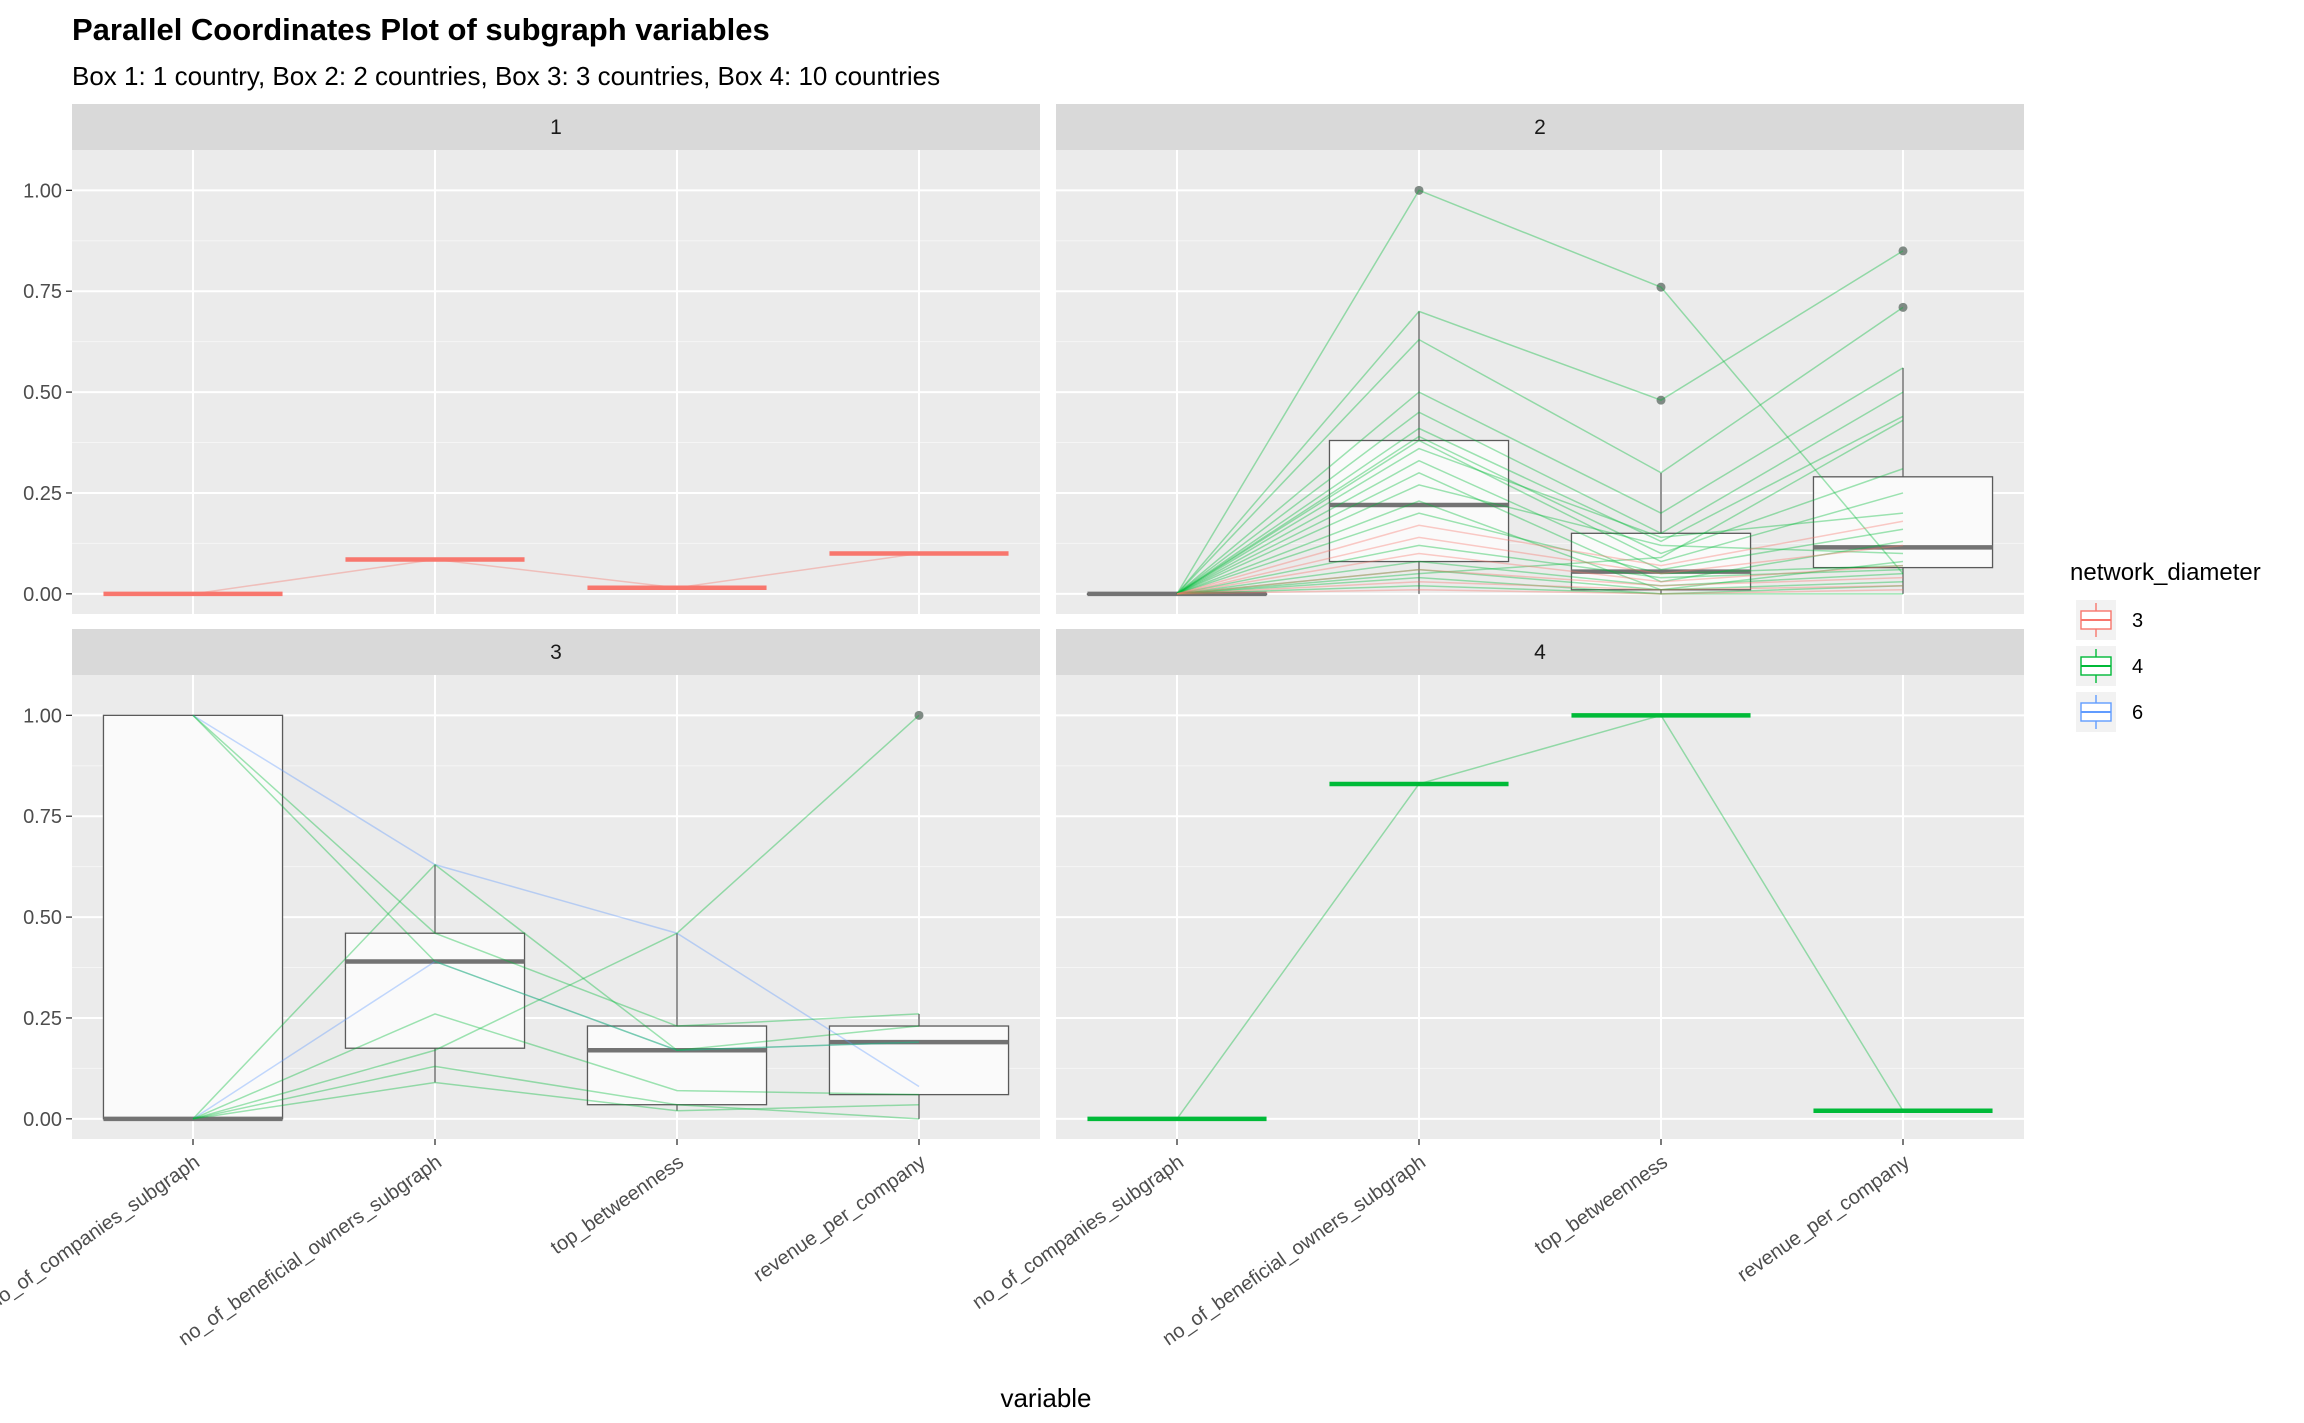 The image size is (2304, 1423). What do you see at coordinates (2137, 621) in the screenshot?
I see `legend-label: 3` at bounding box center [2137, 621].